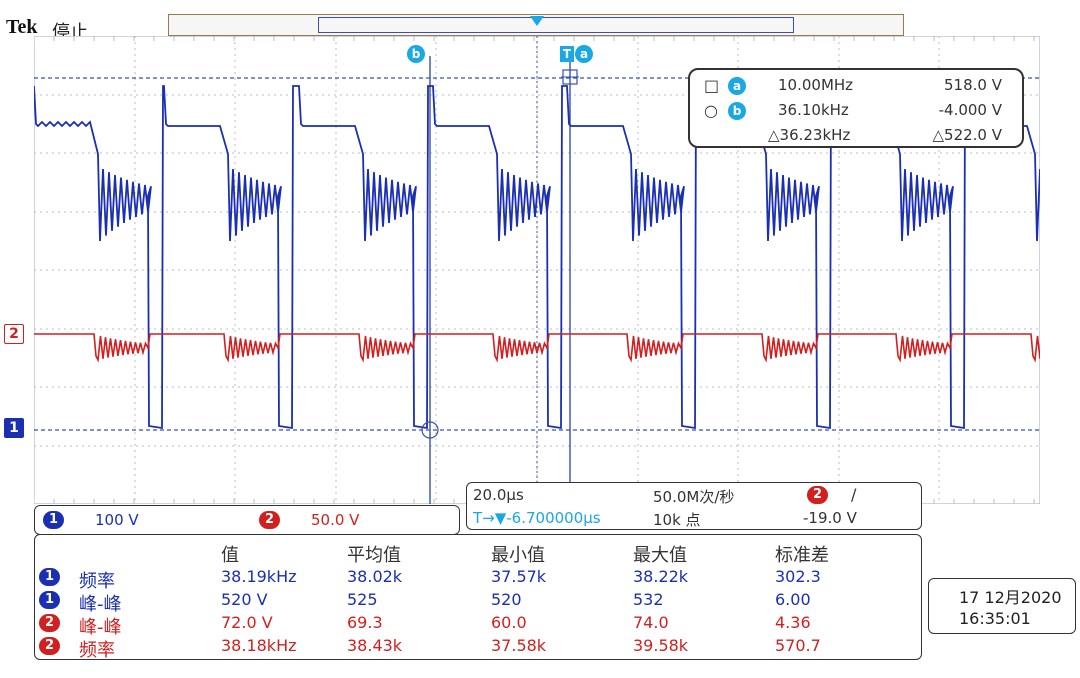 Image resolution: width=1080 pixels, height=678 pixels. Describe the element at coordinates (802, 555) in the screenshot. I see `header-stddev: 标准差` at that location.